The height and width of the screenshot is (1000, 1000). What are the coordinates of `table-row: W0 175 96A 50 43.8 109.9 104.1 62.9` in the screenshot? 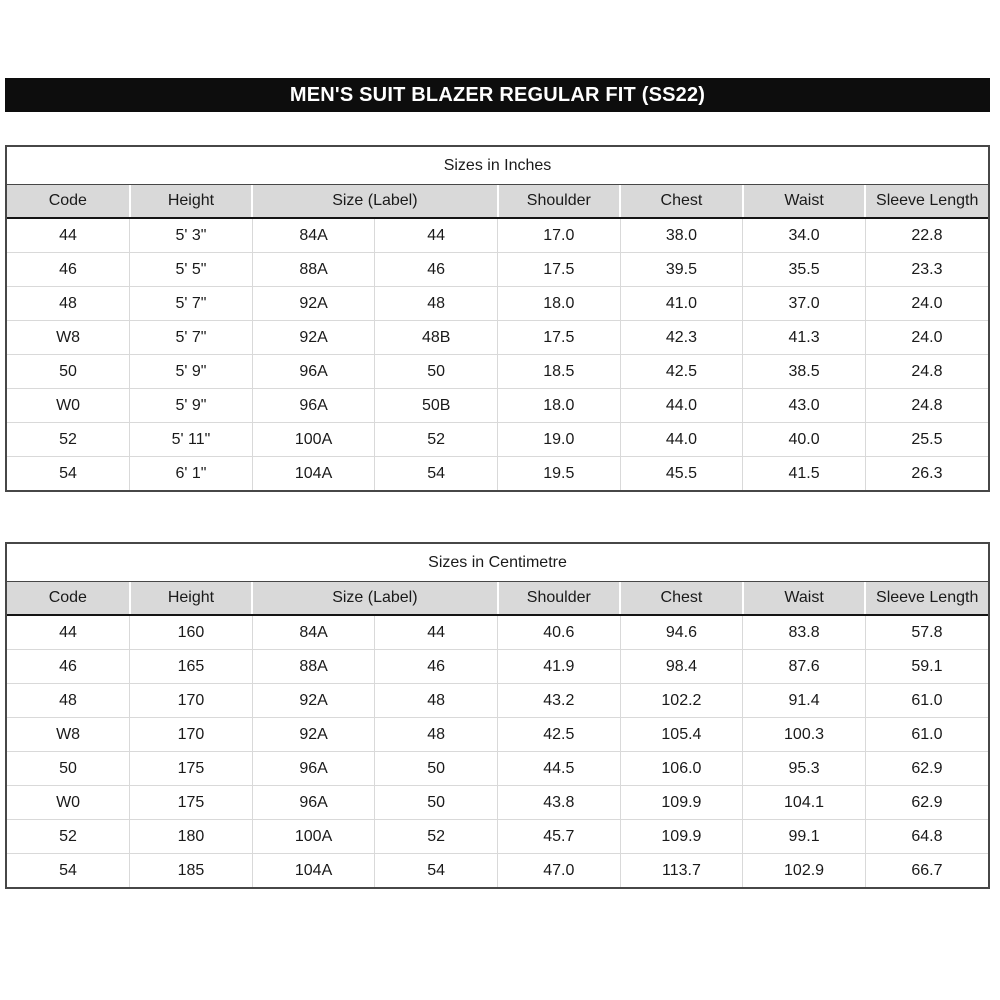 It's located at (497, 802).